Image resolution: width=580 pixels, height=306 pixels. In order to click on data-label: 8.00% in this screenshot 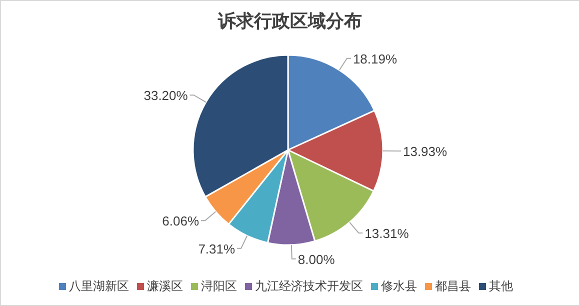, I will do `click(317, 259)`.